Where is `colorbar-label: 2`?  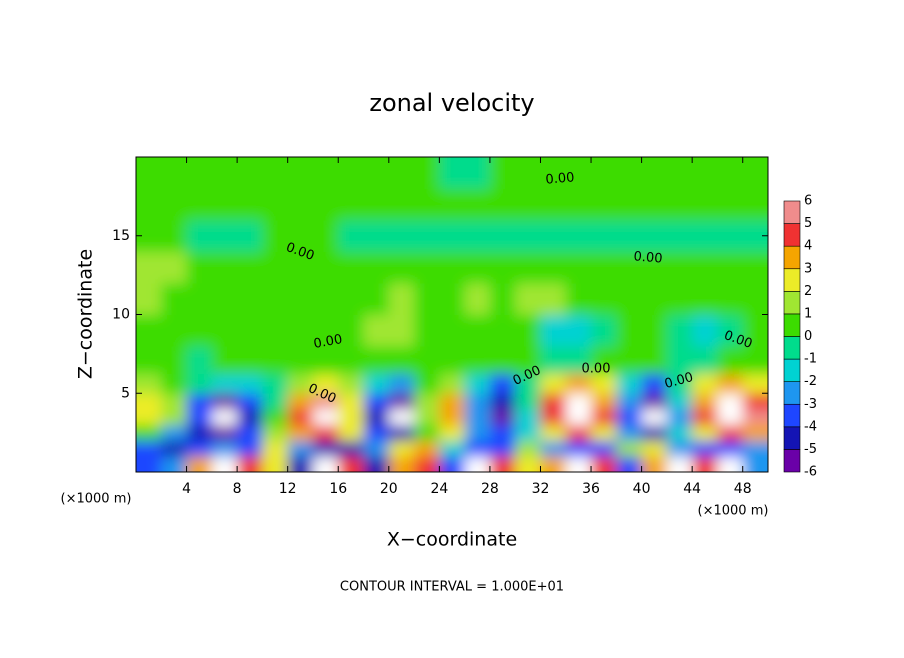
colorbar-label: 2 is located at coordinates (808, 291).